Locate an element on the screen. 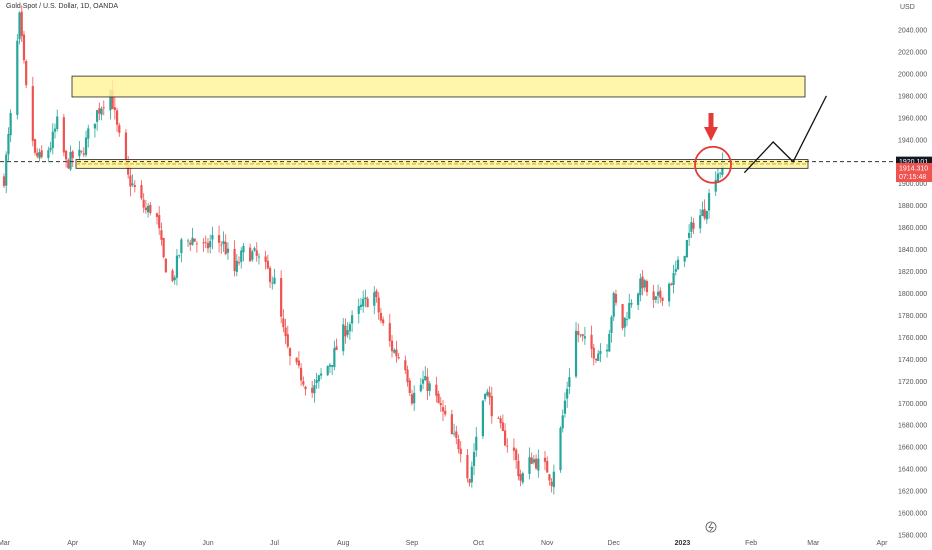 This screenshot has width=932, height=550. x-tick-label: May is located at coordinates (140, 543).